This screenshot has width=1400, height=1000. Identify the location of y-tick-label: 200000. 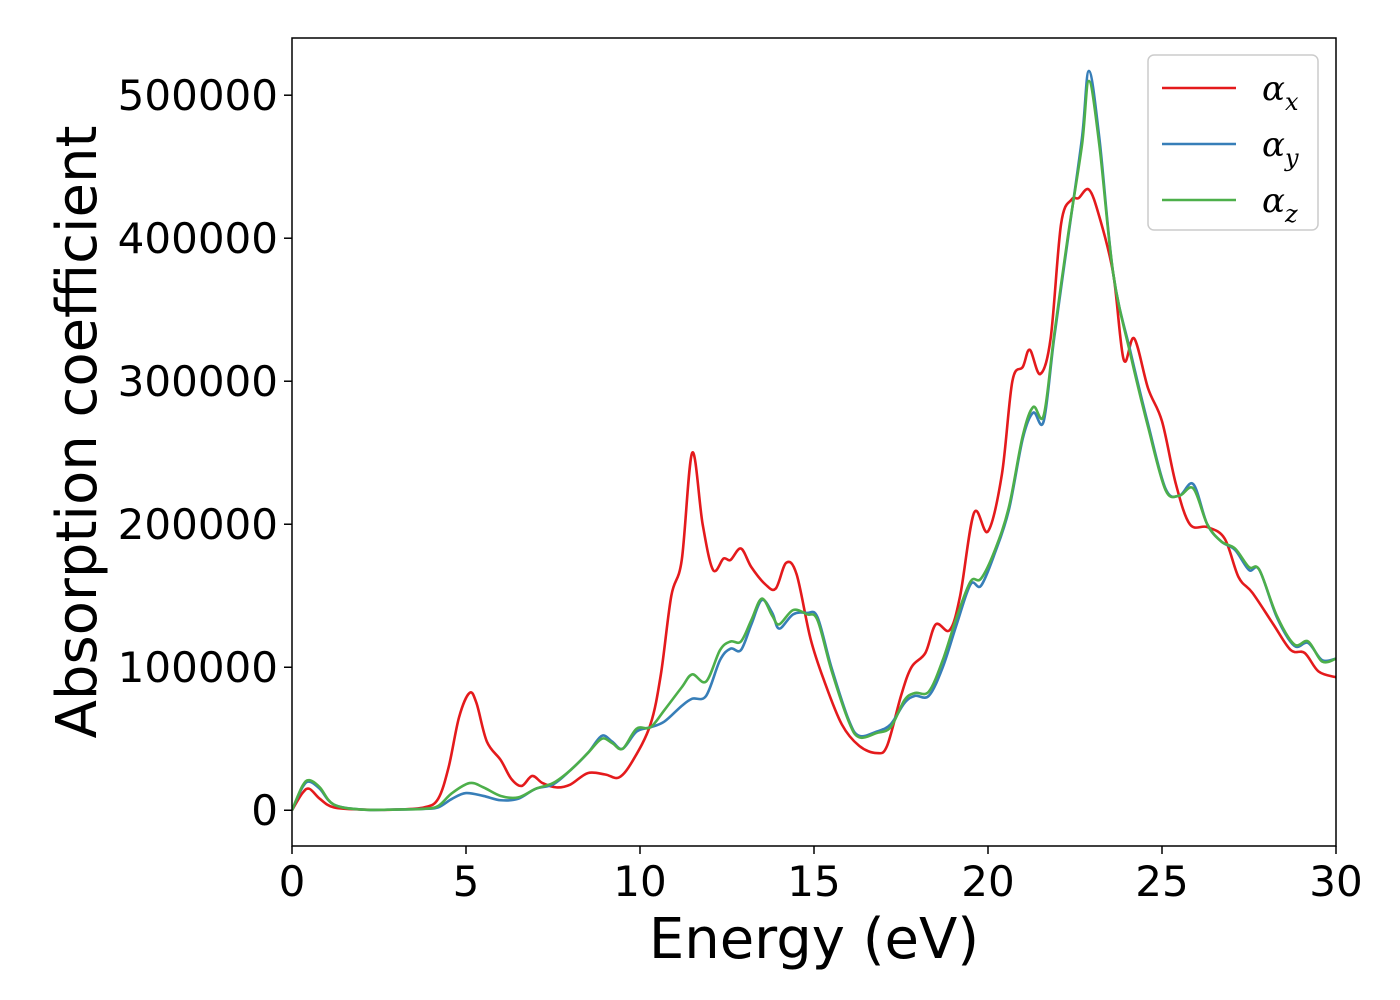
(198, 524).